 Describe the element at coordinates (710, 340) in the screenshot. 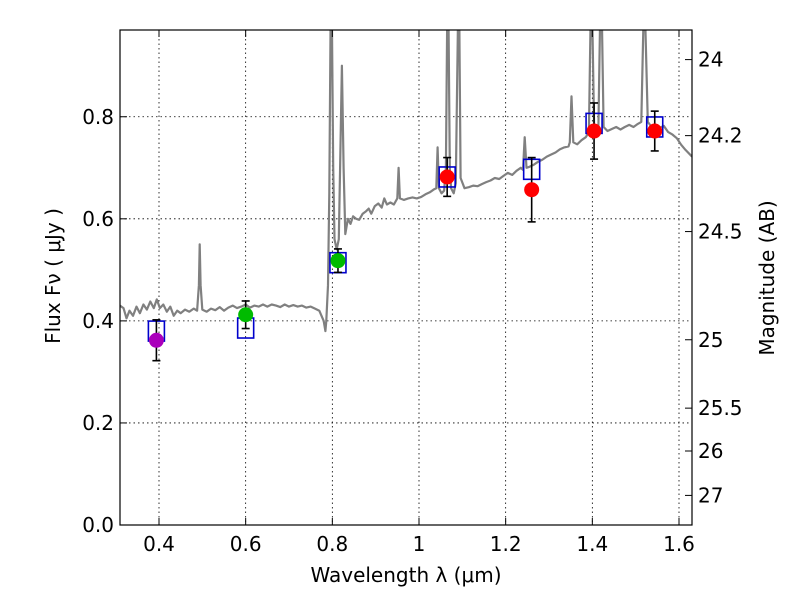

I see `right-tick-label: 25` at that location.